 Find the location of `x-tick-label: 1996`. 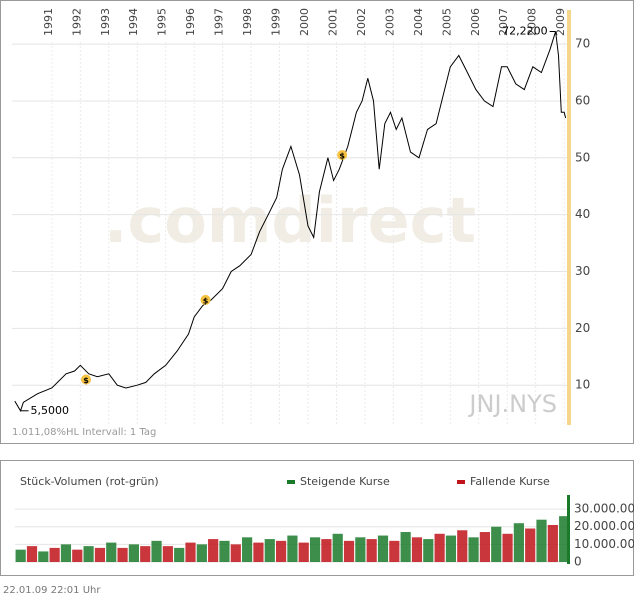

x-tick-label: 1996 is located at coordinates (190, 22).